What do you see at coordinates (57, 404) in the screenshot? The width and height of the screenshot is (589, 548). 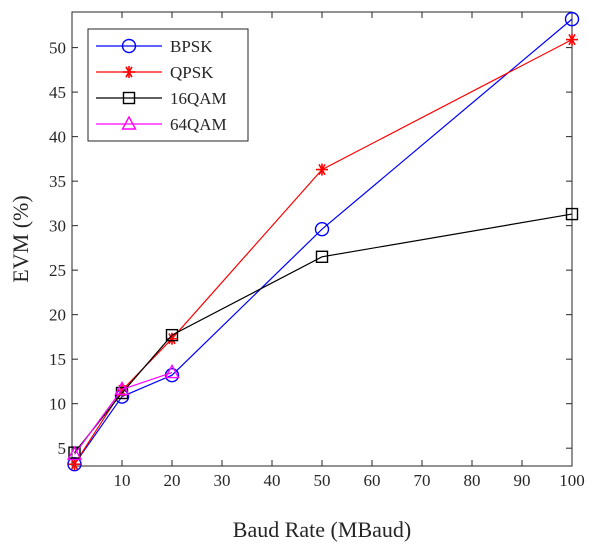 I see `y-tick-label: 10` at bounding box center [57, 404].